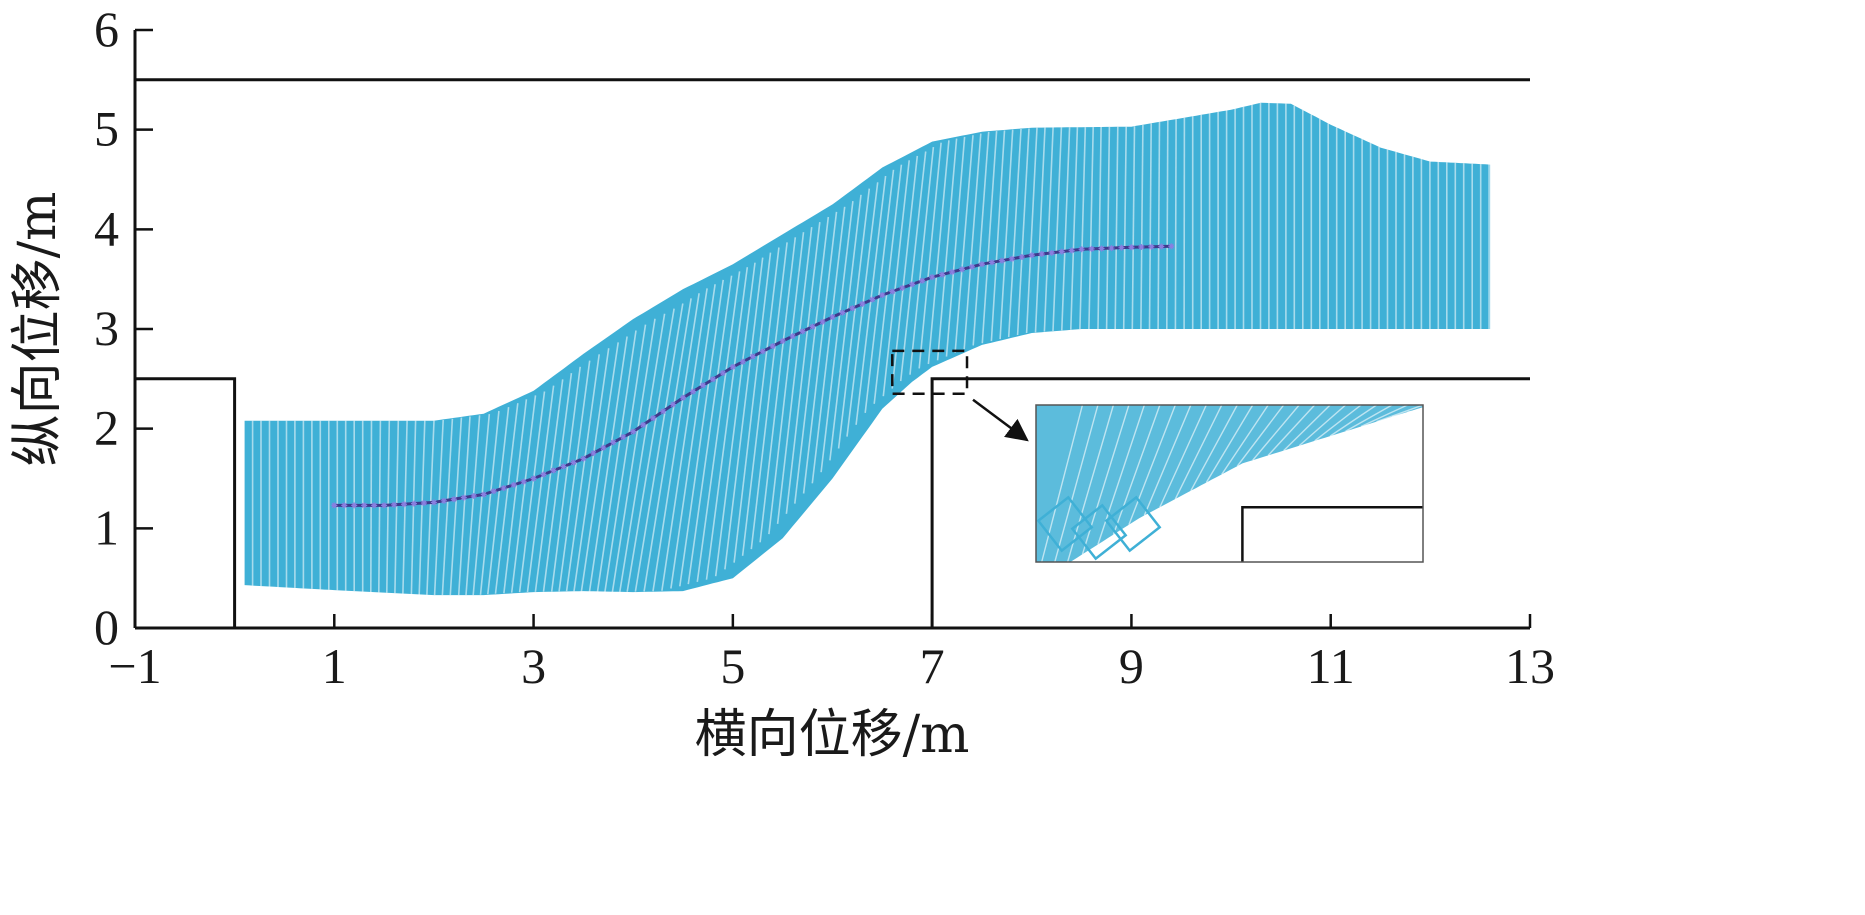 The width and height of the screenshot is (1865, 915). I want to click on x-tick-label: −1, so click(134, 666).